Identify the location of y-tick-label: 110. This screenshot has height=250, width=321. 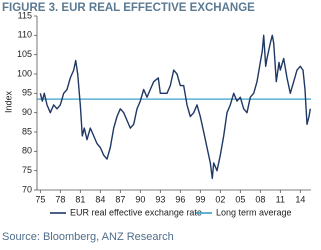
(25, 35).